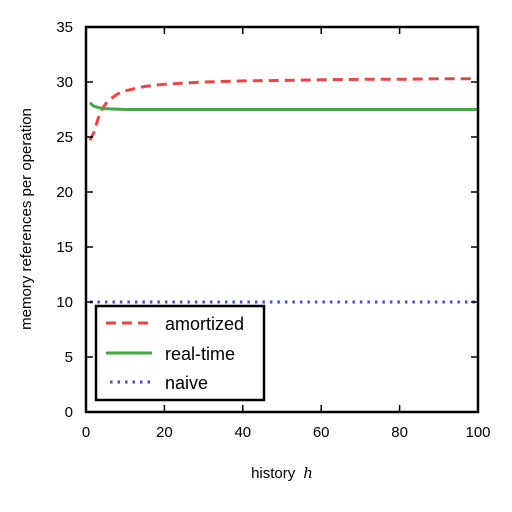  What do you see at coordinates (204, 324) in the screenshot?
I see `legend-label-amortized: amortized` at bounding box center [204, 324].